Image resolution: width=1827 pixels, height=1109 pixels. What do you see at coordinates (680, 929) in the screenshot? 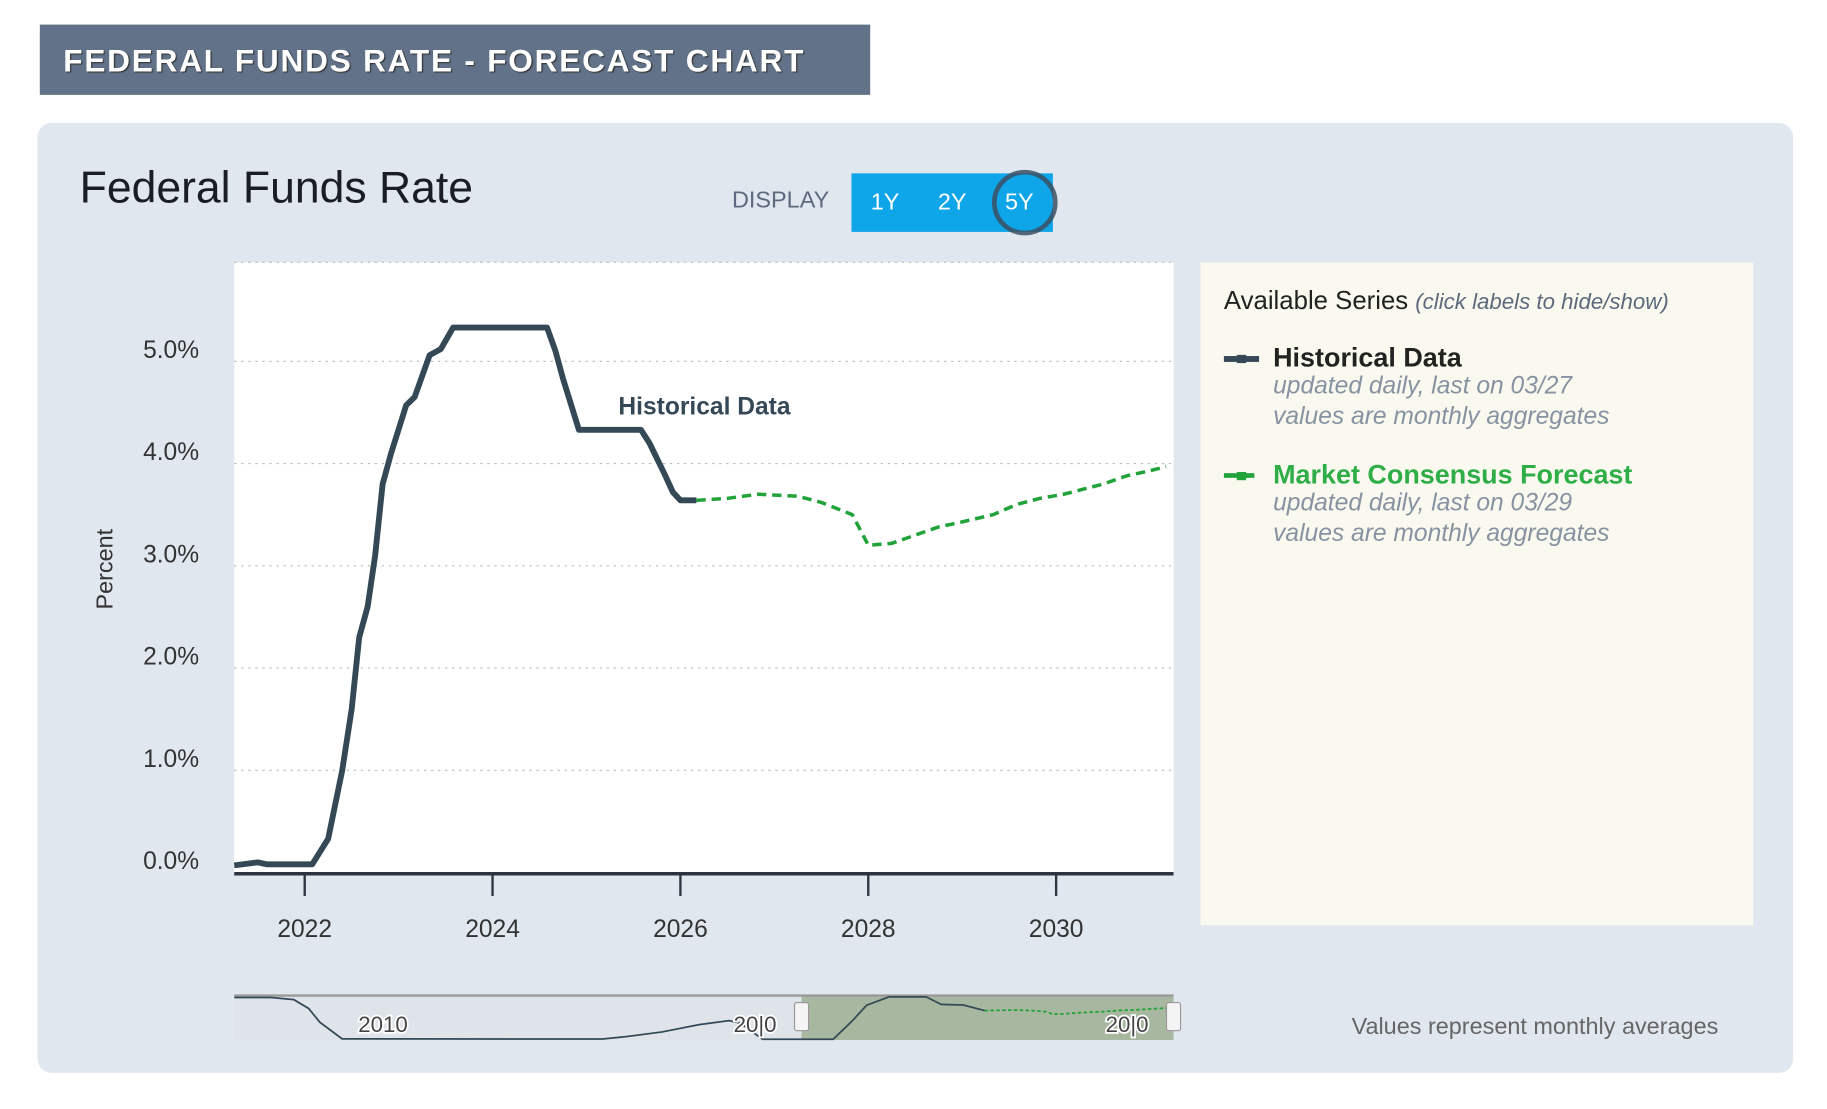
I see `x-tick-label: 2026` at bounding box center [680, 929].